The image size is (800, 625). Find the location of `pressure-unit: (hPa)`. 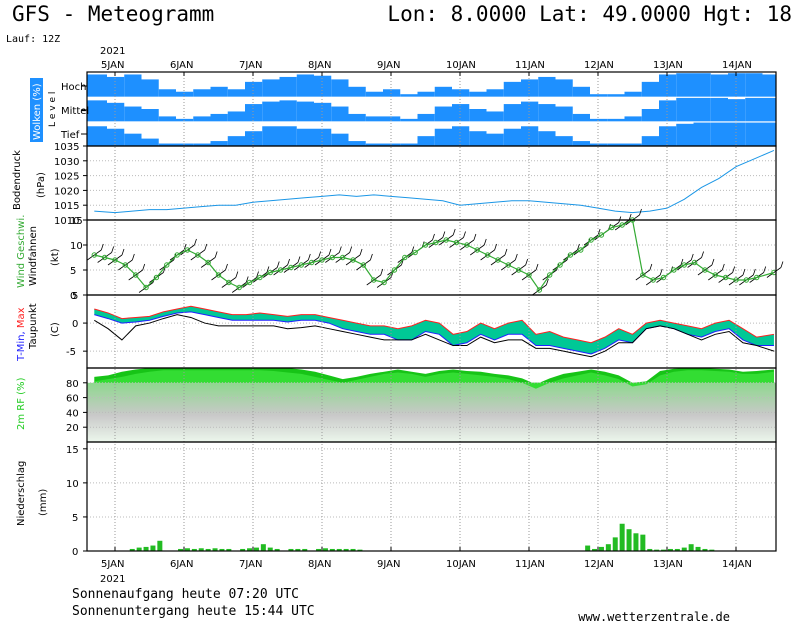

pressure-unit: (hPa) is located at coordinates (41, 185).